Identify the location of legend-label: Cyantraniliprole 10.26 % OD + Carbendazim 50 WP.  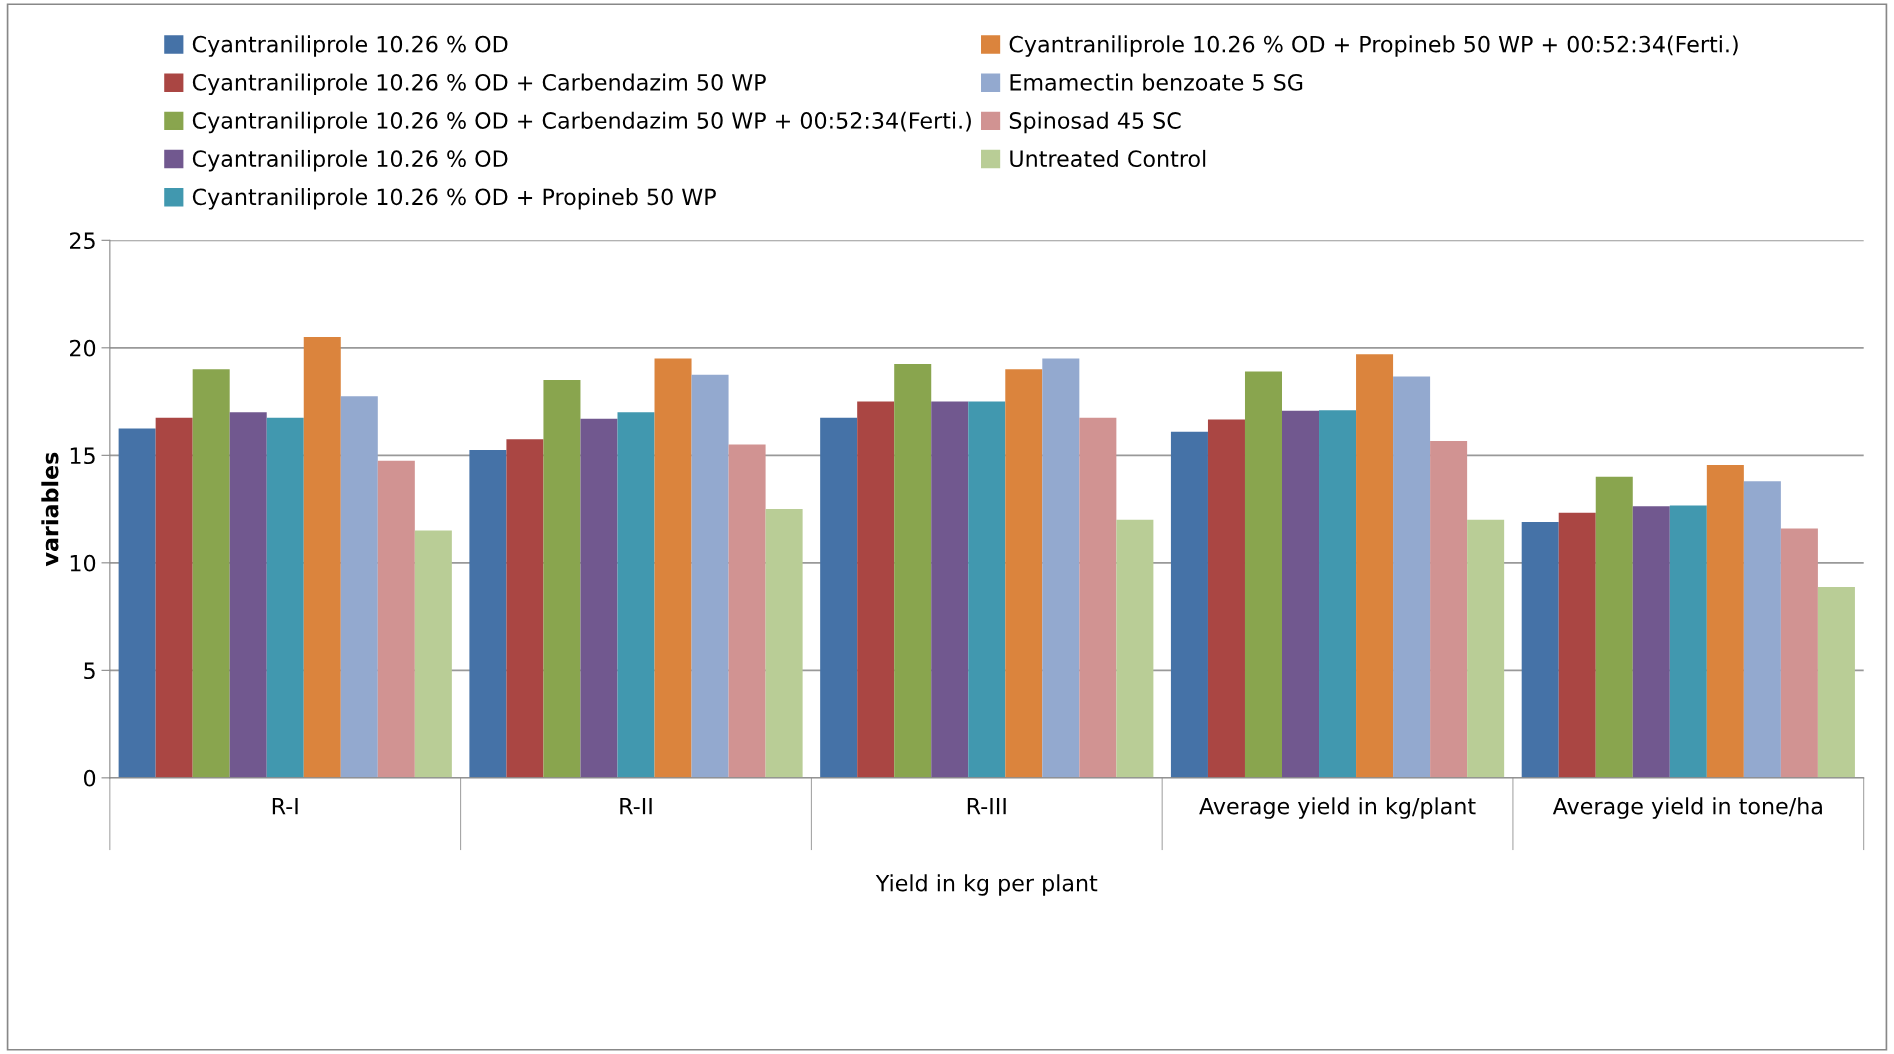
(479, 84).